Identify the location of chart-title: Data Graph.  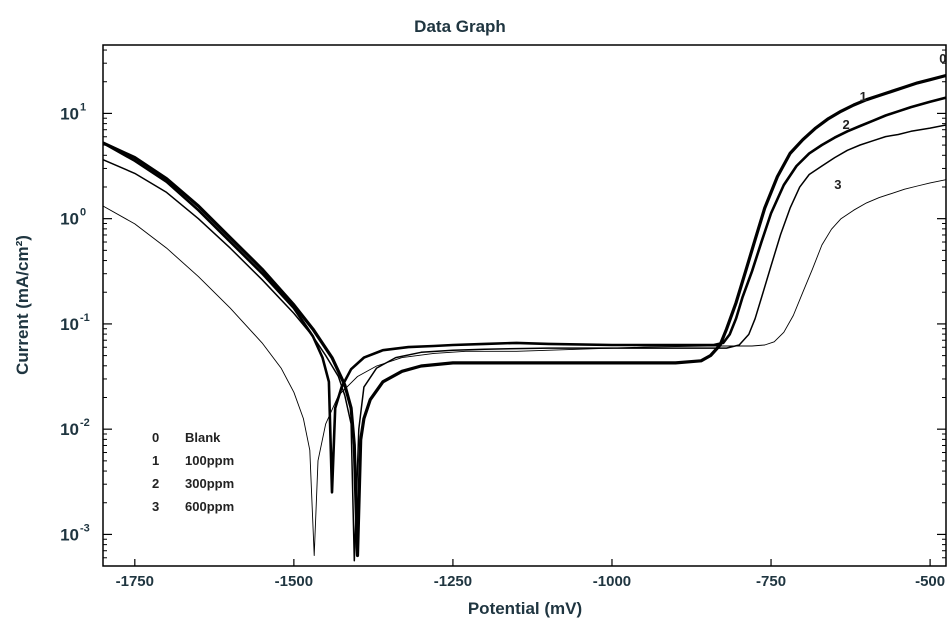
(460, 26).